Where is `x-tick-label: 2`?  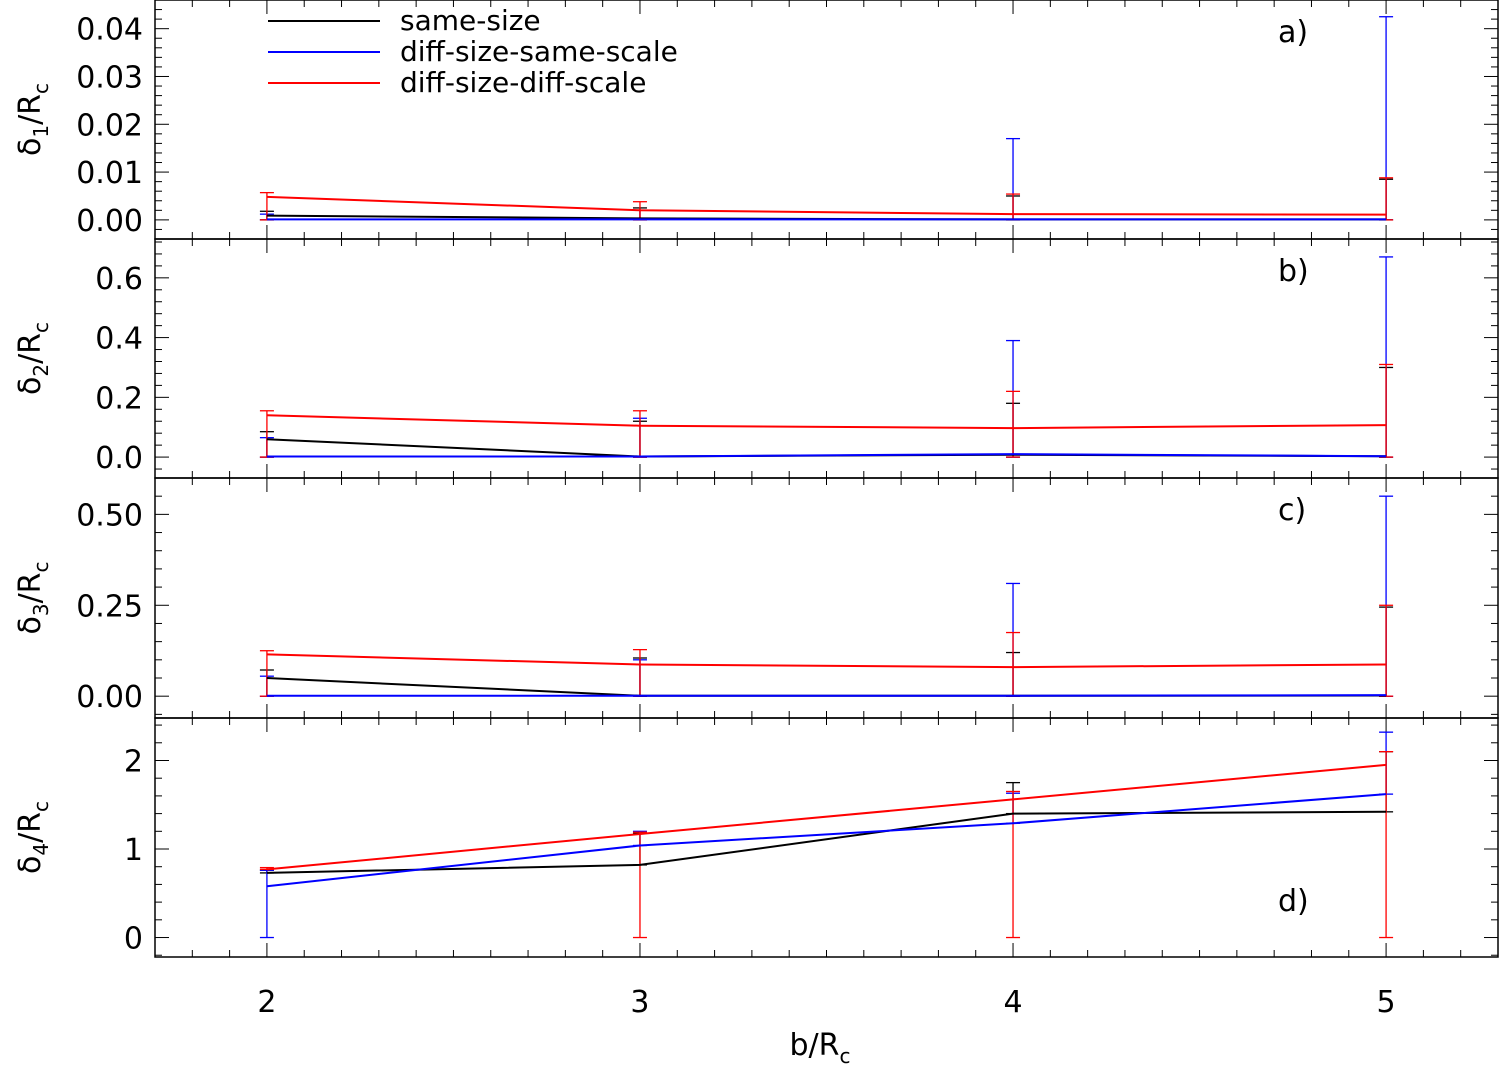 x-tick-label: 2 is located at coordinates (266, 1002).